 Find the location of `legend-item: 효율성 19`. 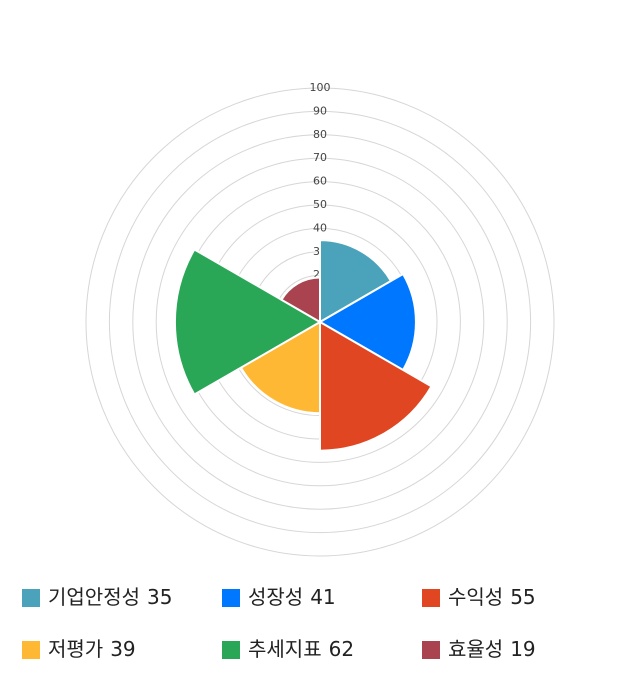

legend-item: 효율성 19 is located at coordinates (479, 649).